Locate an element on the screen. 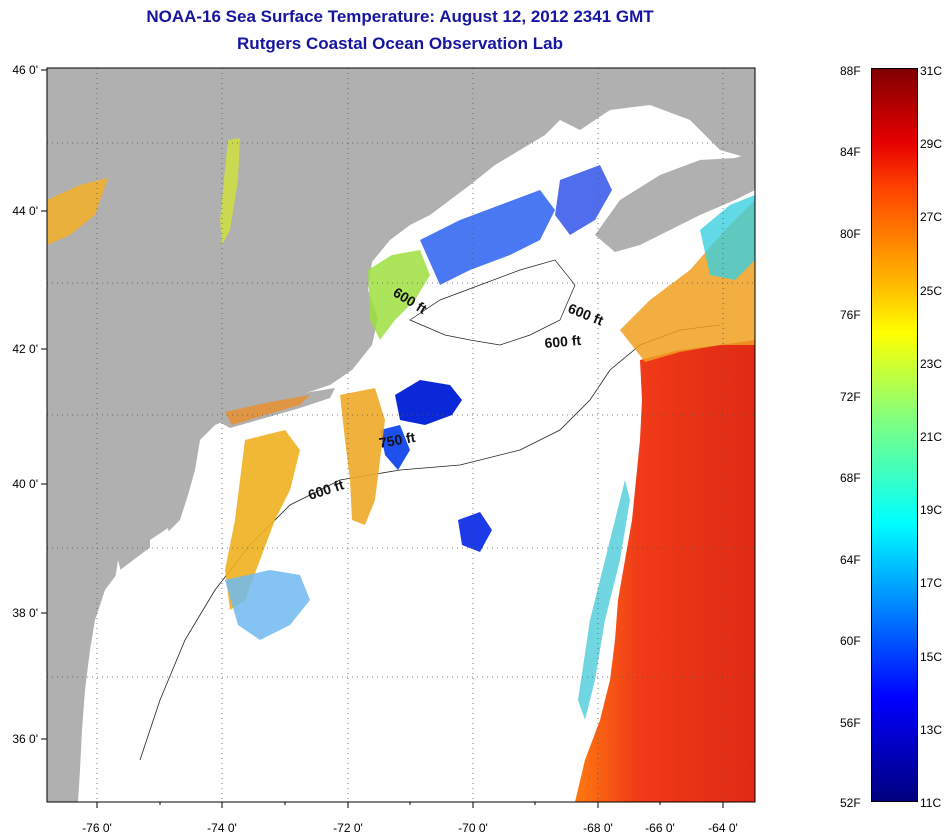 The image size is (952, 840). colorbar-f-label: 76F is located at coordinates (850, 315).